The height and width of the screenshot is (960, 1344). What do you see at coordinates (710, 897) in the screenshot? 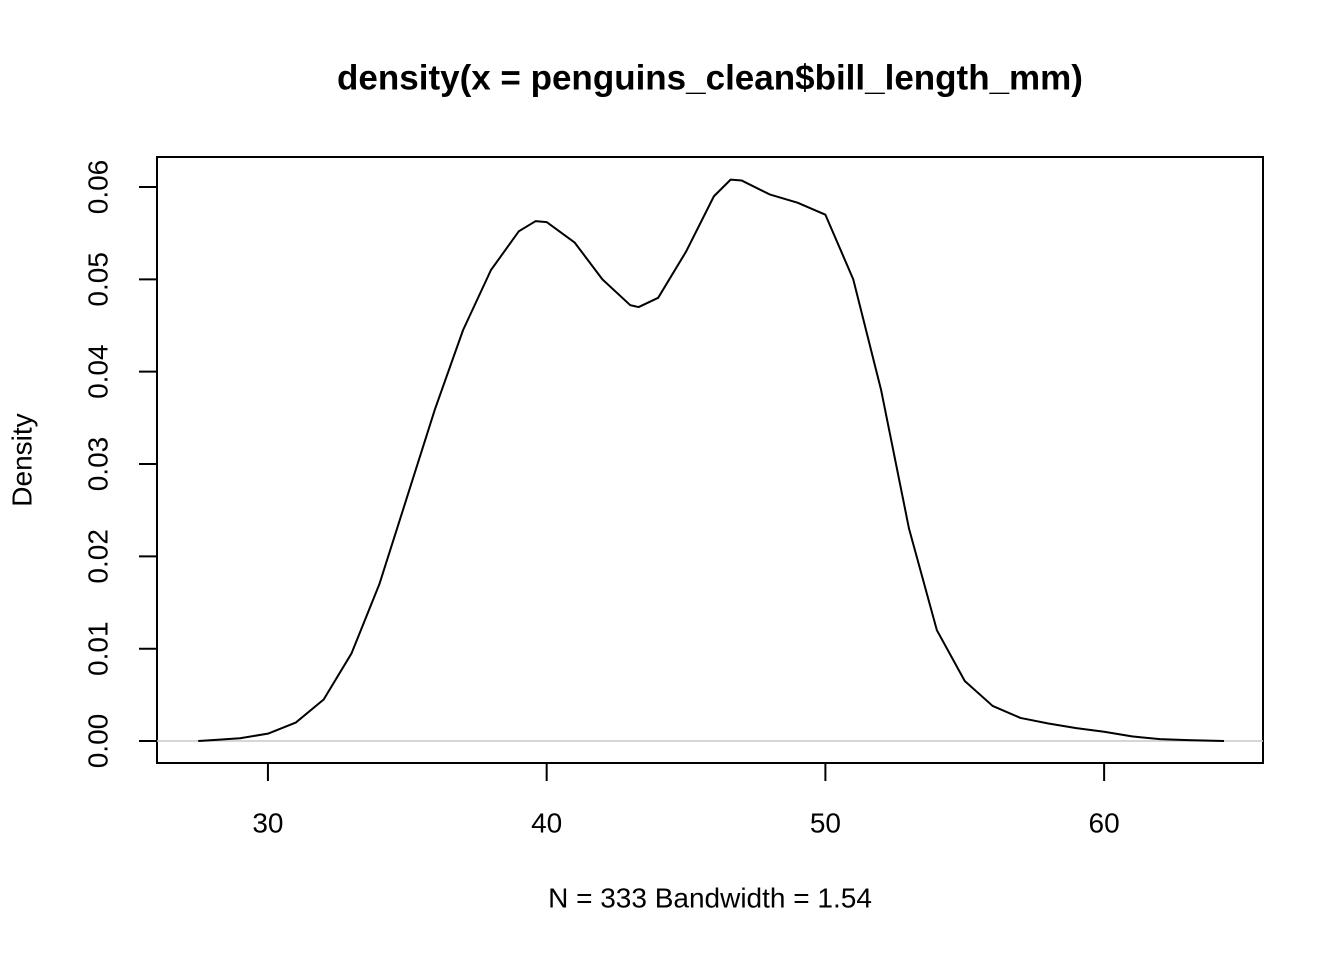
I see `x-axis-label: N = 333 Bandwidth = 1.54` at bounding box center [710, 897].